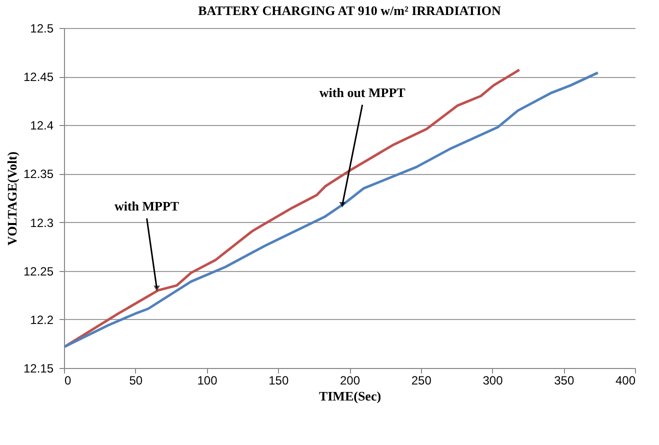 The image size is (659, 445). Describe the element at coordinates (421, 381) in the screenshot. I see `x-tick-label: 250` at that location.